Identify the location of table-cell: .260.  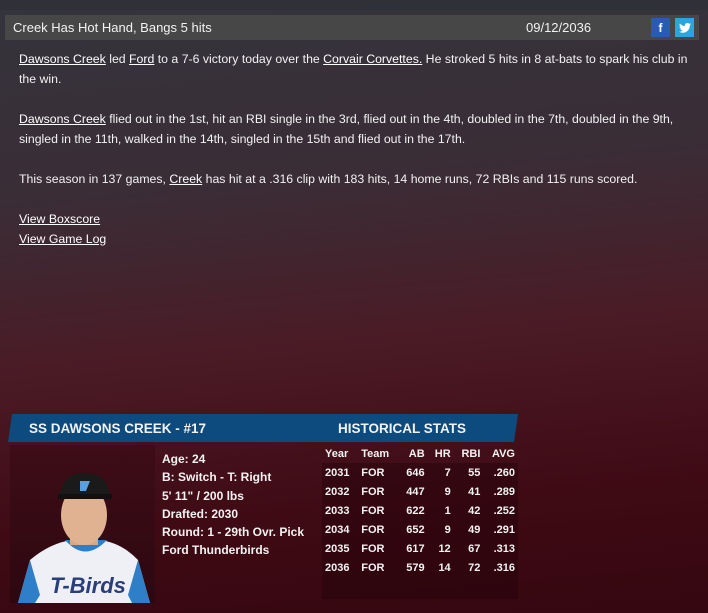
(504, 472).